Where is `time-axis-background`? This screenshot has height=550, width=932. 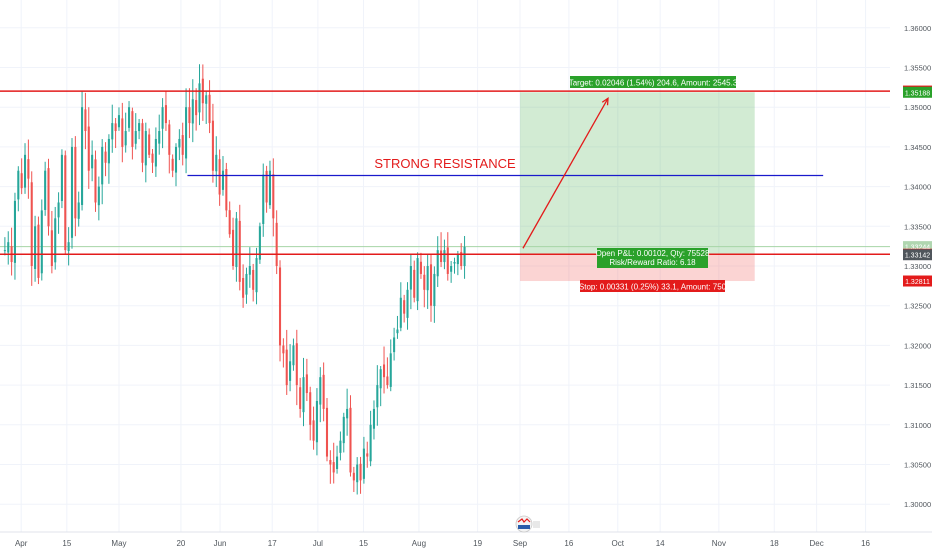
time-axis-background is located at coordinates (466, 541).